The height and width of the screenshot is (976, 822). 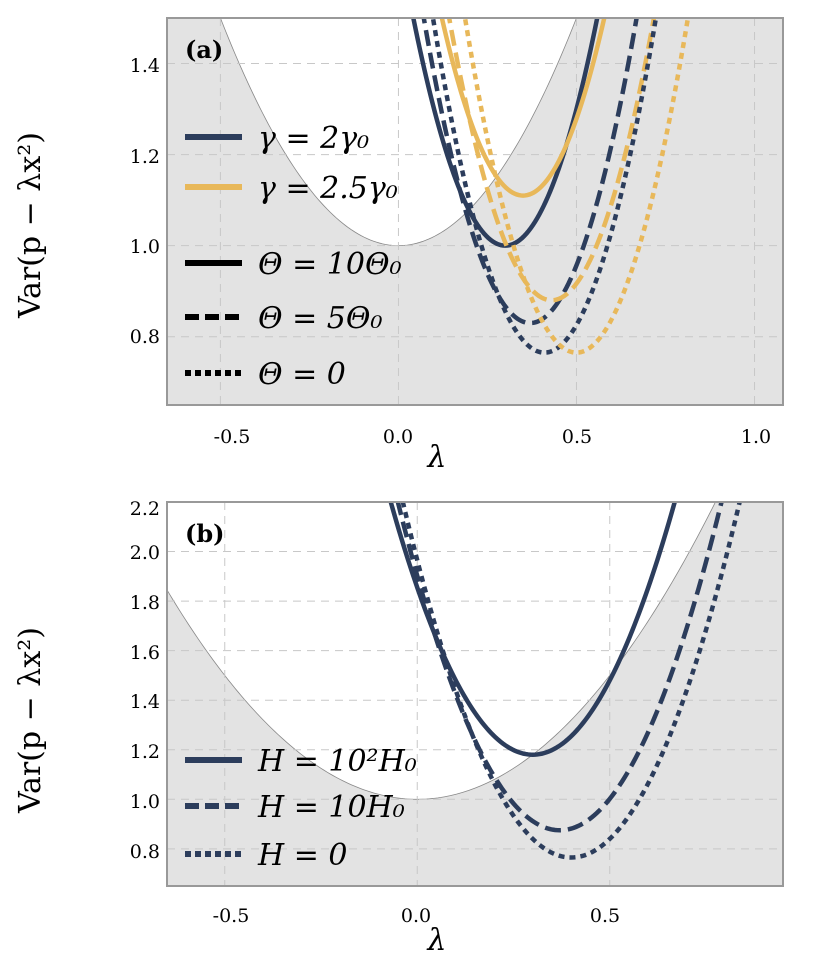 I want to click on y-tick-labels: 0.8 1.0 1.2 1.4, so click(x=145, y=201).